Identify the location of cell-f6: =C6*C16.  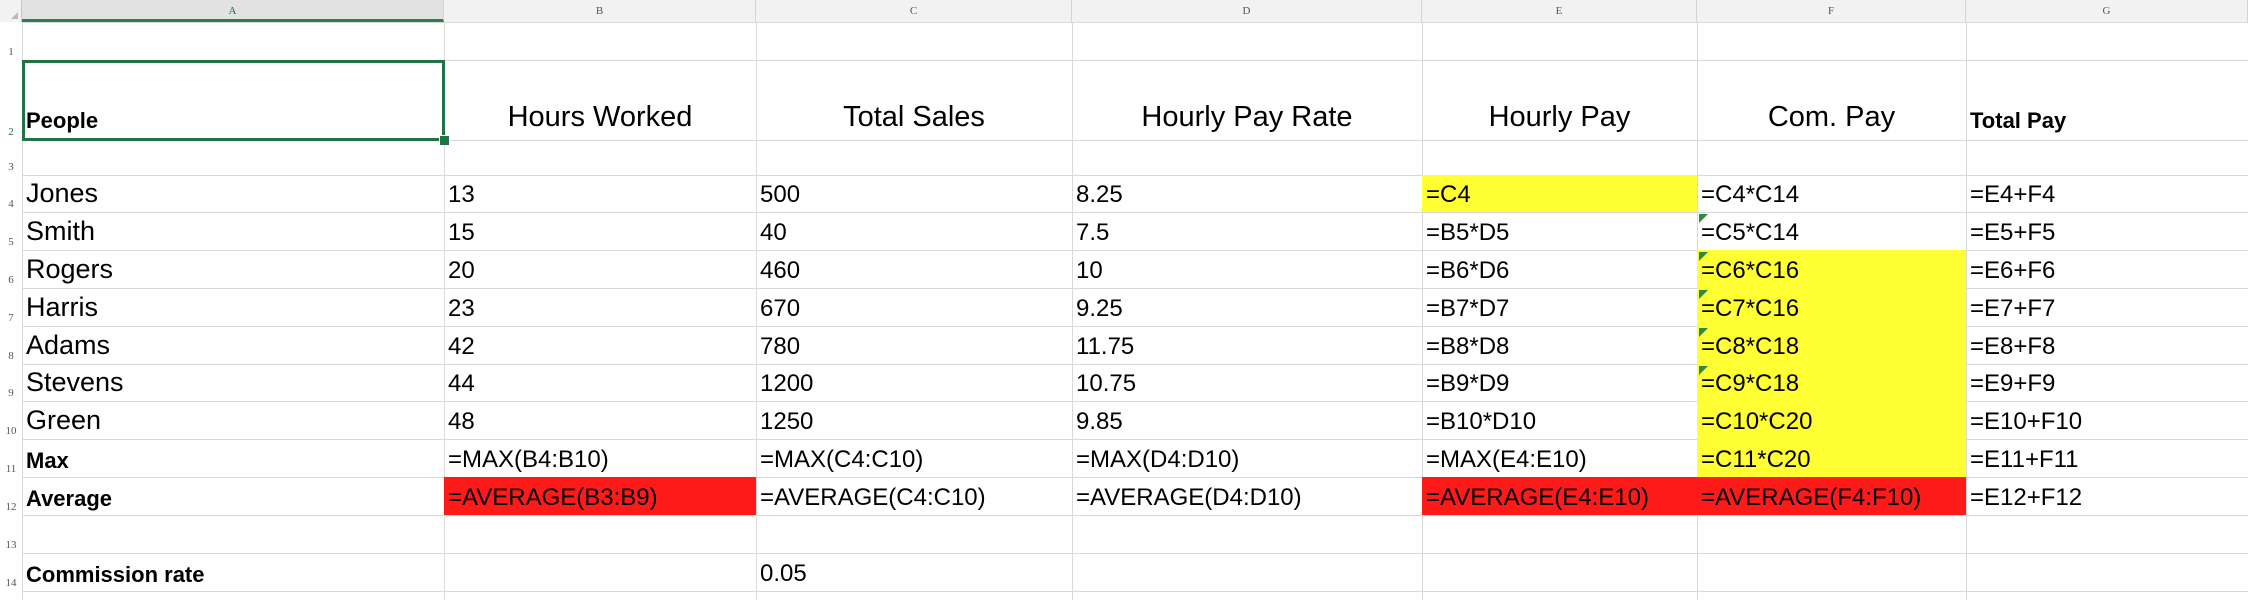
(1831, 269).